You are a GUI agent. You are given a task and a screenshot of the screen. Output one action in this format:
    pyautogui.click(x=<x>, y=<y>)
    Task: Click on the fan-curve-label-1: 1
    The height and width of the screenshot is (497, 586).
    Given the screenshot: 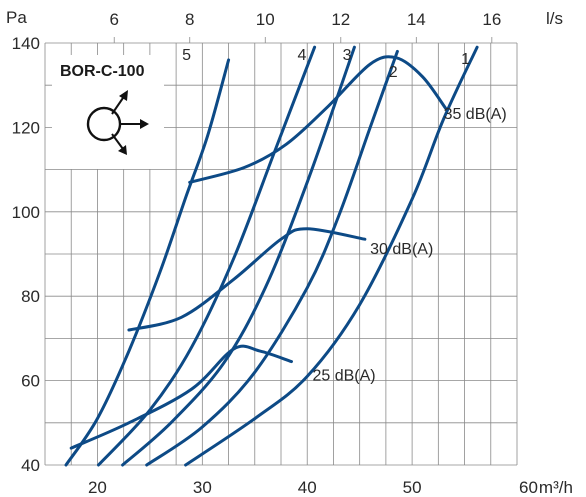 What is the action you would take?
    pyautogui.click(x=465, y=59)
    